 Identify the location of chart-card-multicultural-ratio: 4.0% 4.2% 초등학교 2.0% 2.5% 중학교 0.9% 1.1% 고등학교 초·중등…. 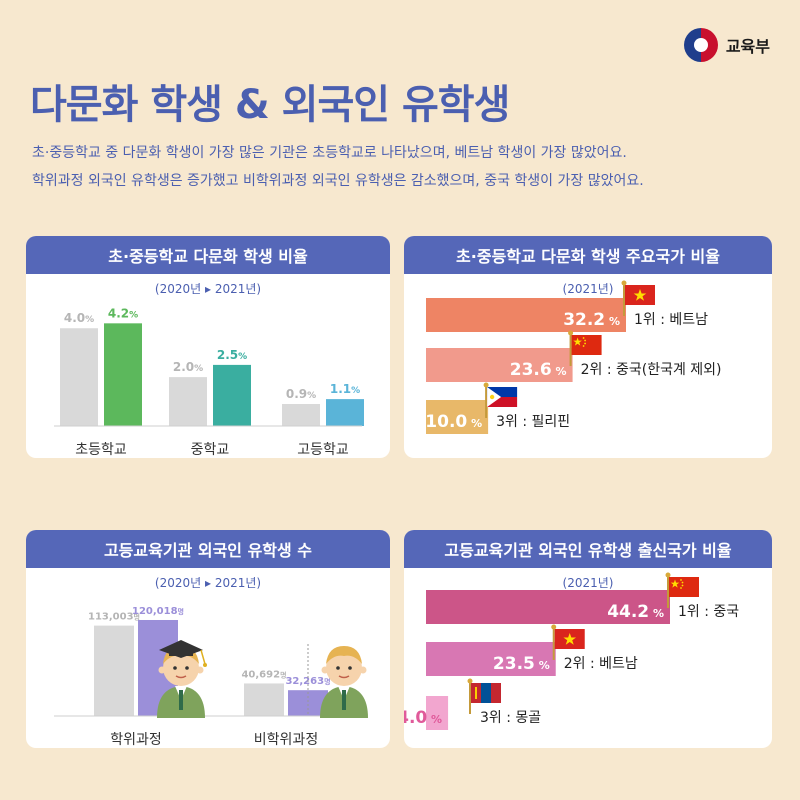
(208, 347).